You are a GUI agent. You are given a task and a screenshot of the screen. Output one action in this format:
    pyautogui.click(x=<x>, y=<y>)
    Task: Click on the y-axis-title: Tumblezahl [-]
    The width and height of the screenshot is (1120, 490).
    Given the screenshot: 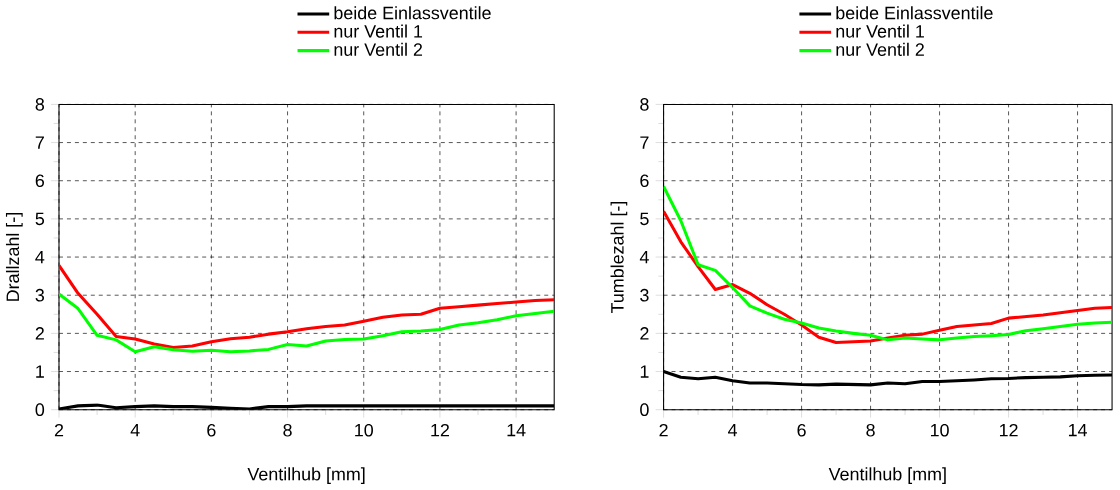 What is the action you would take?
    pyautogui.click(x=619, y=257)
    